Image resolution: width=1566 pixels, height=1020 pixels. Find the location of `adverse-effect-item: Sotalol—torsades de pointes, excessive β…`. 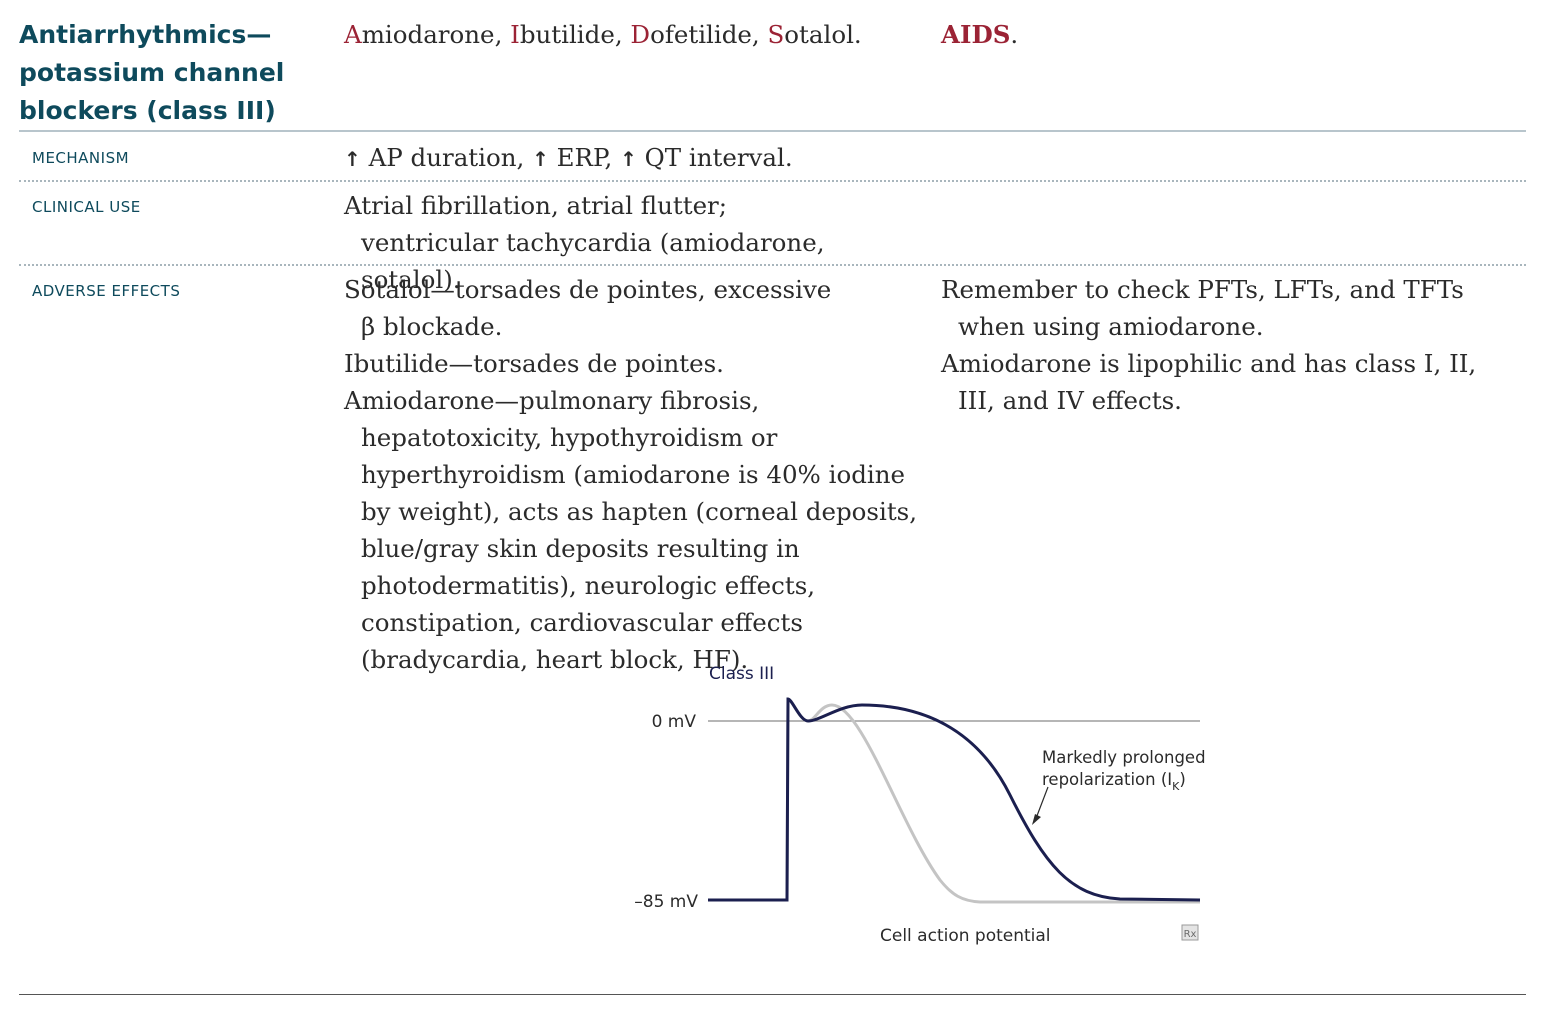

adverse-effect-item: Sotalol—torsades de pointes, excessive β… is located at coordinates (588, 308).